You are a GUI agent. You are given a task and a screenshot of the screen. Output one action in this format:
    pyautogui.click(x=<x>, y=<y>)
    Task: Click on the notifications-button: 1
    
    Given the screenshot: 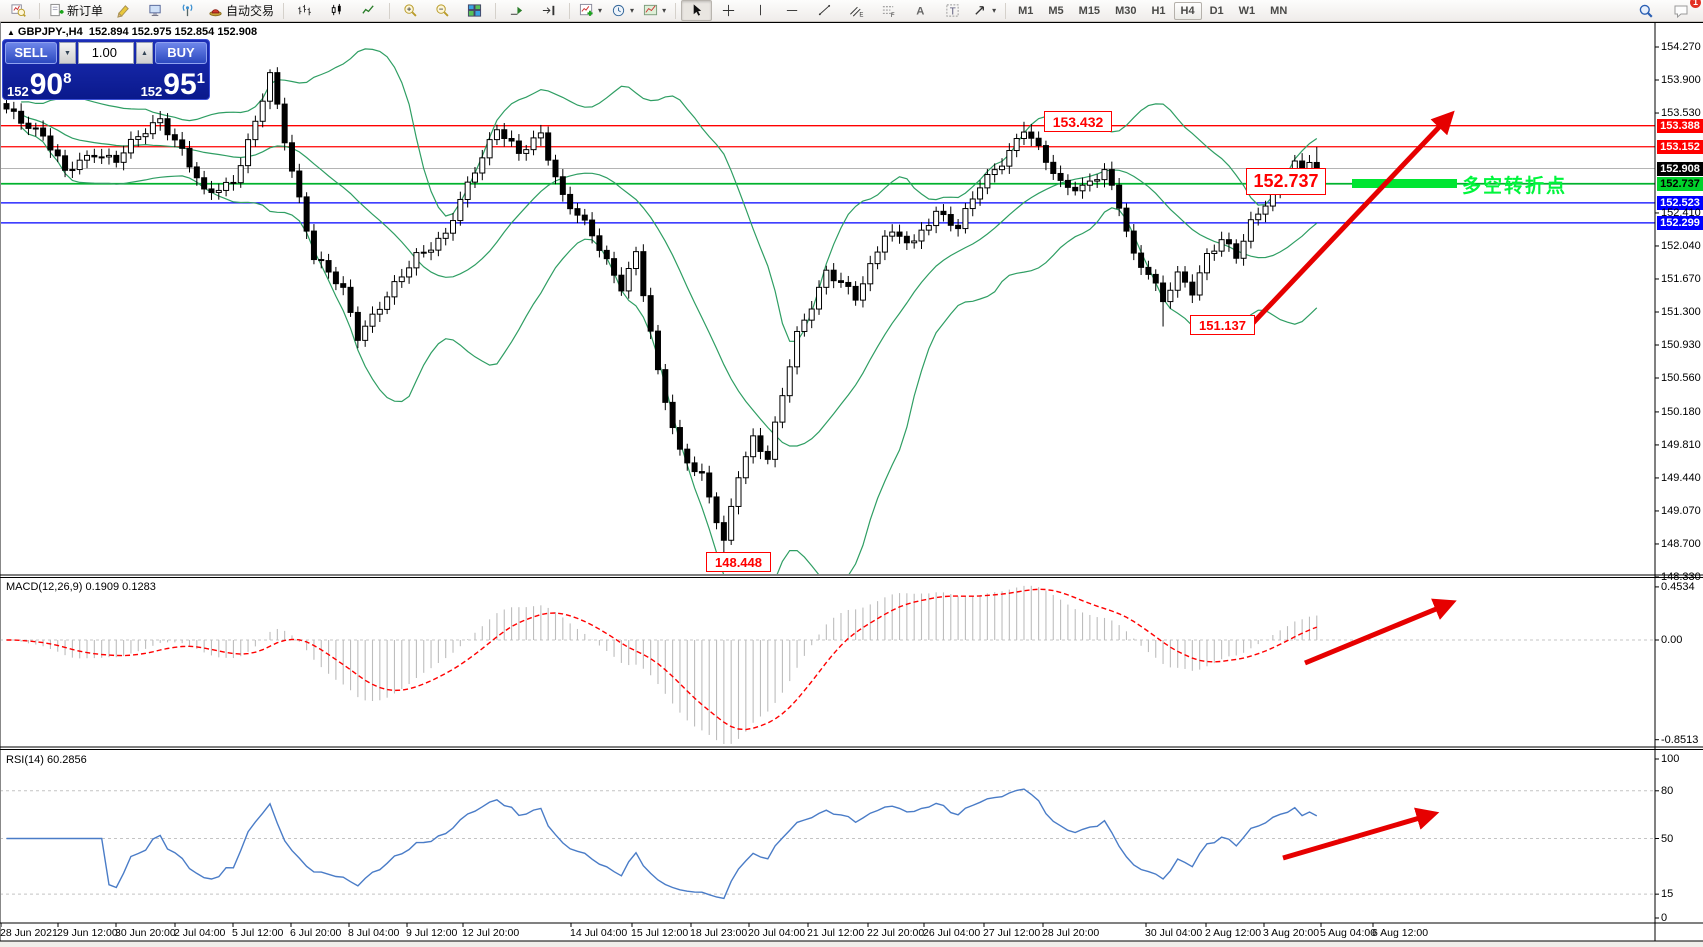 What is the action you would take?
    pyautogui.click(x=1683, y=10)
    